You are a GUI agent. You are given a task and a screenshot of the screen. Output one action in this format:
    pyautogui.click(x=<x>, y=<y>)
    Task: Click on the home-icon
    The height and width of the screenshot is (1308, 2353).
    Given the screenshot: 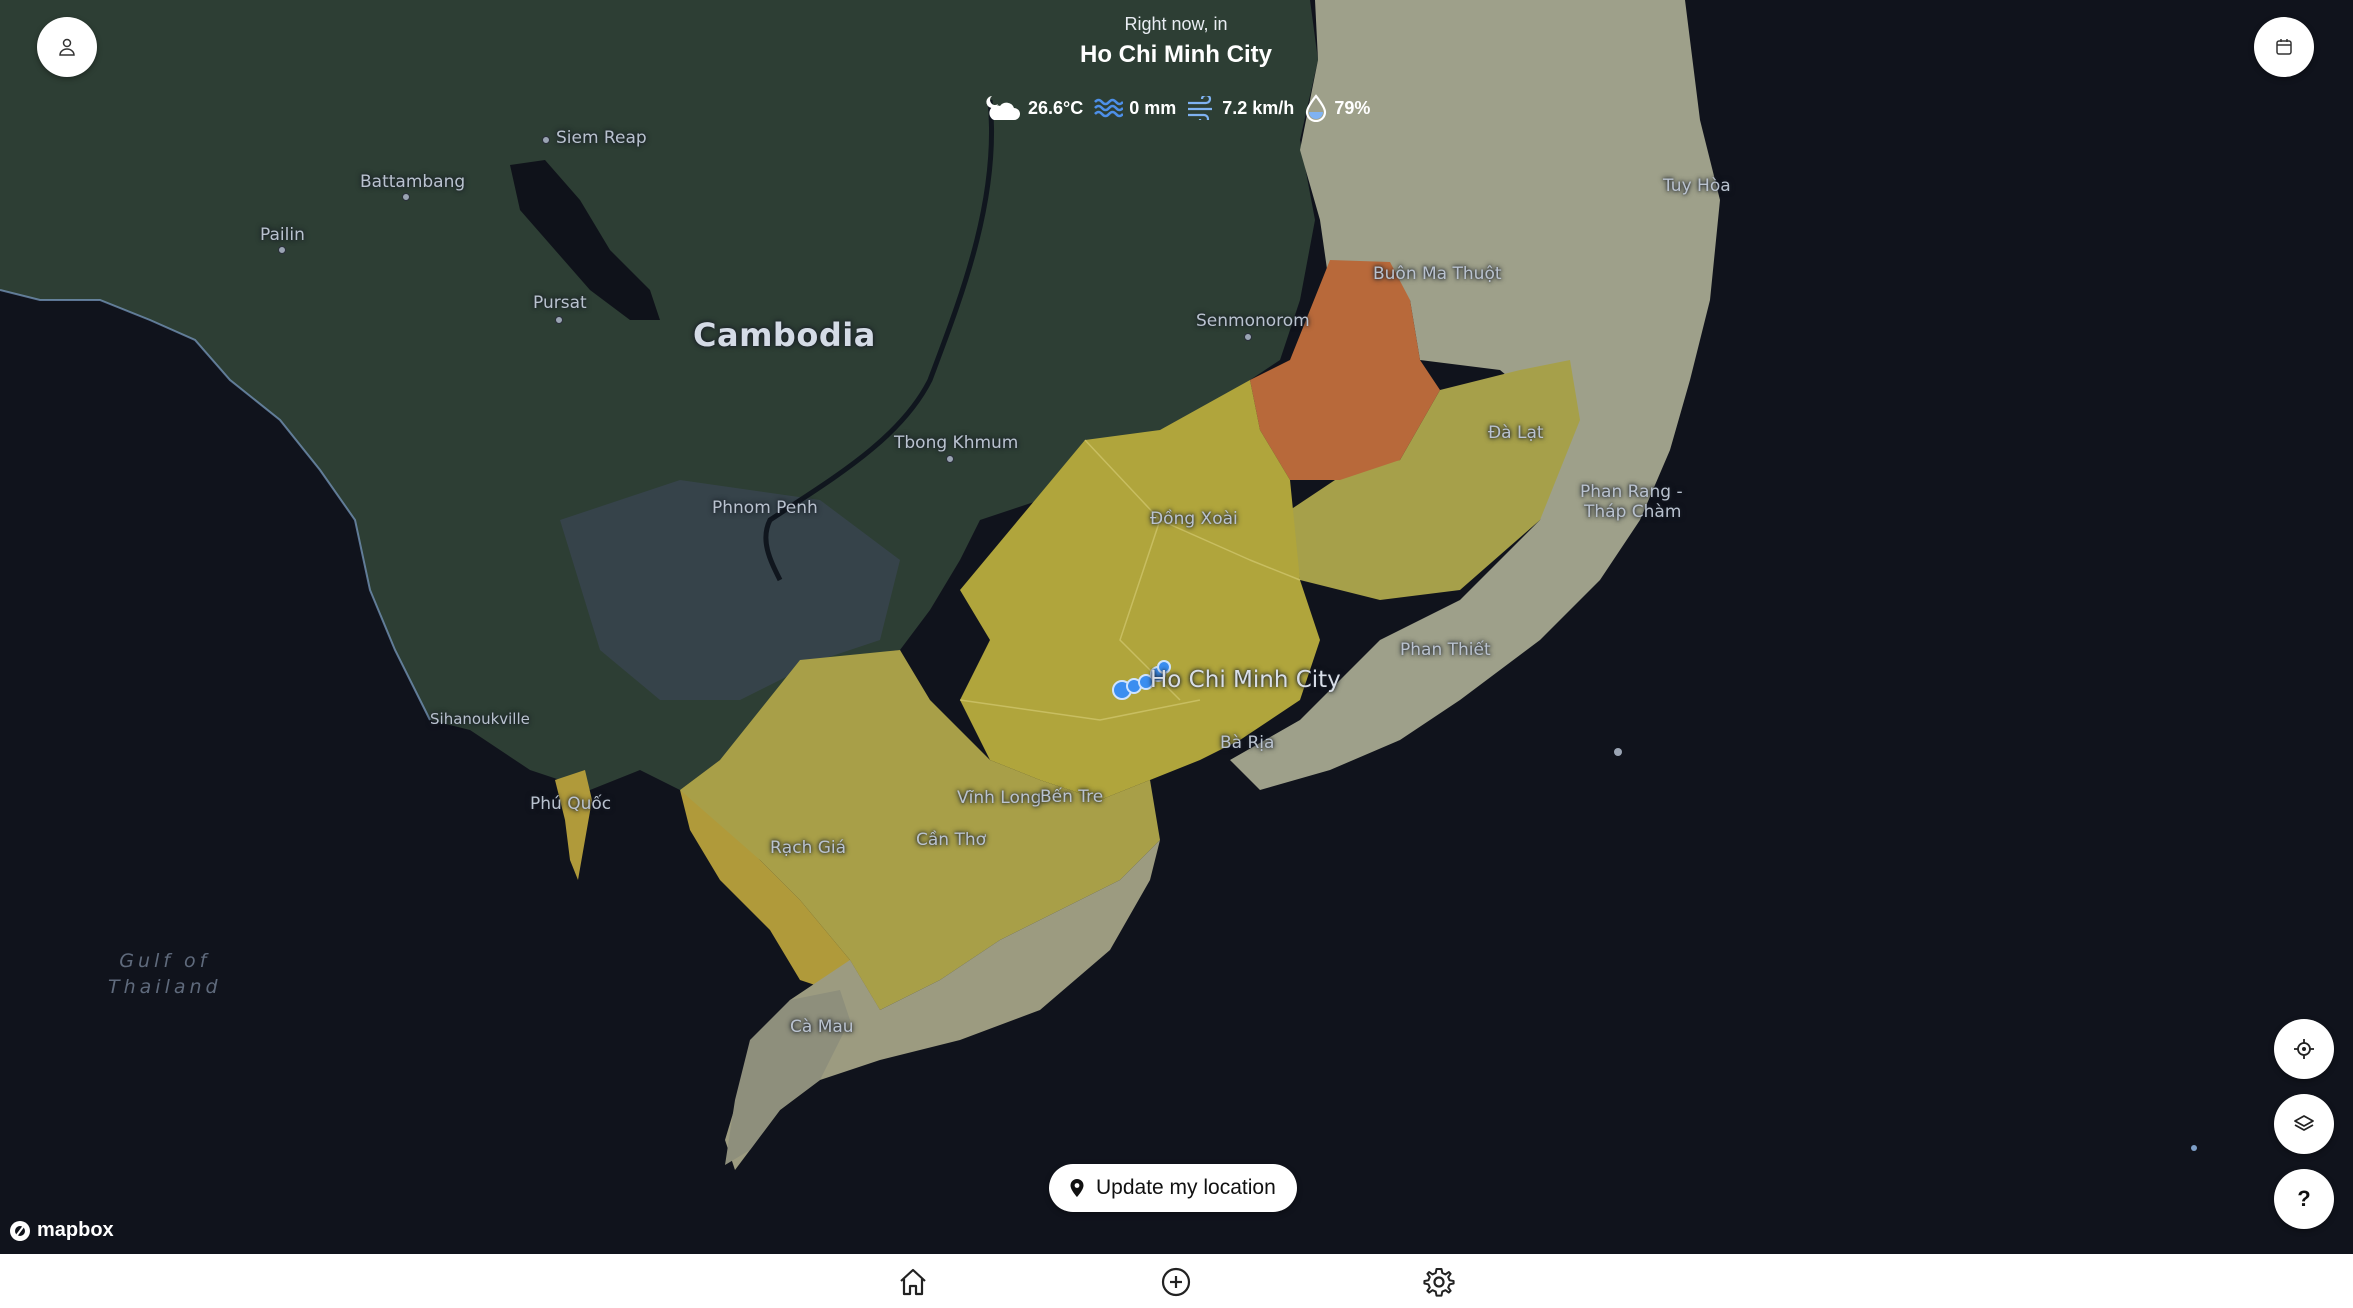 What is the action you would take?
    pyautogui.click(x=913, y=1282)
    